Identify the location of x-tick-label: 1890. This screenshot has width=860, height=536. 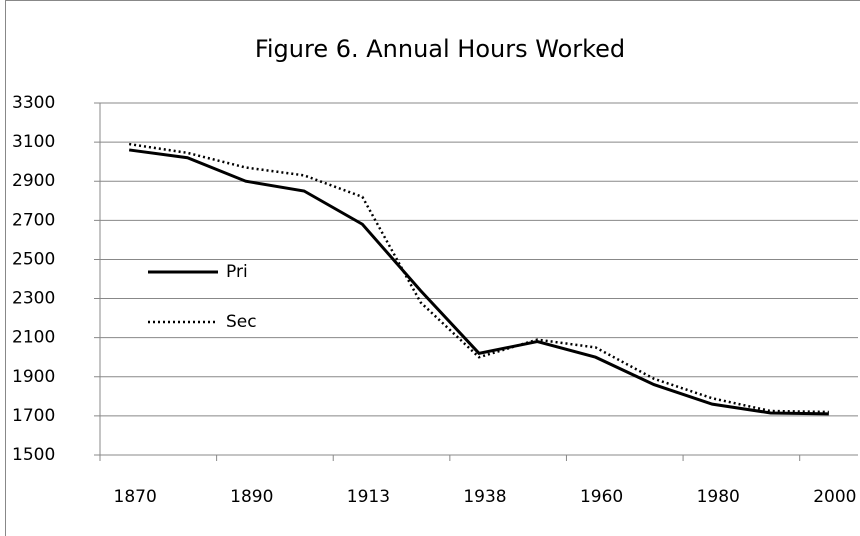
(251, 497).